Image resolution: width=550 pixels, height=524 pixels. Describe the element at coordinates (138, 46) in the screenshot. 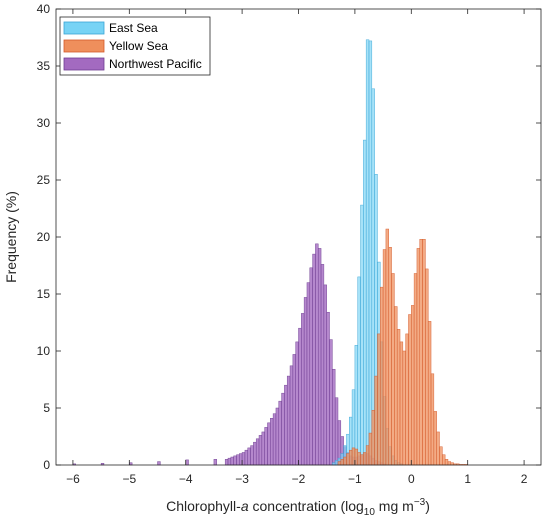

I see `legend-label-yellow-sea: Yellow Sea` at that location.